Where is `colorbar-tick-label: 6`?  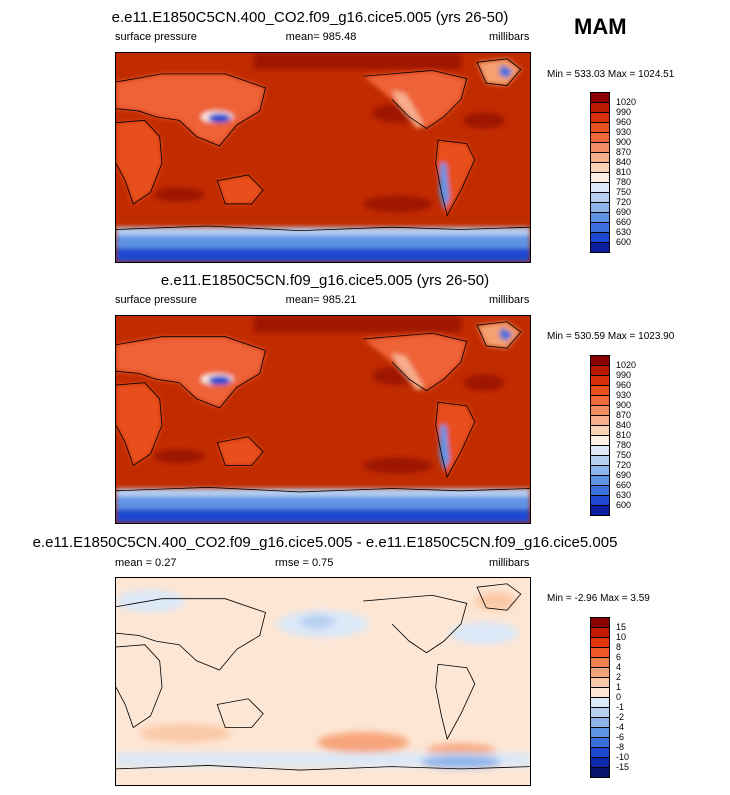 colorbar-tick-label: 6 is located at coordinates (619, 657).